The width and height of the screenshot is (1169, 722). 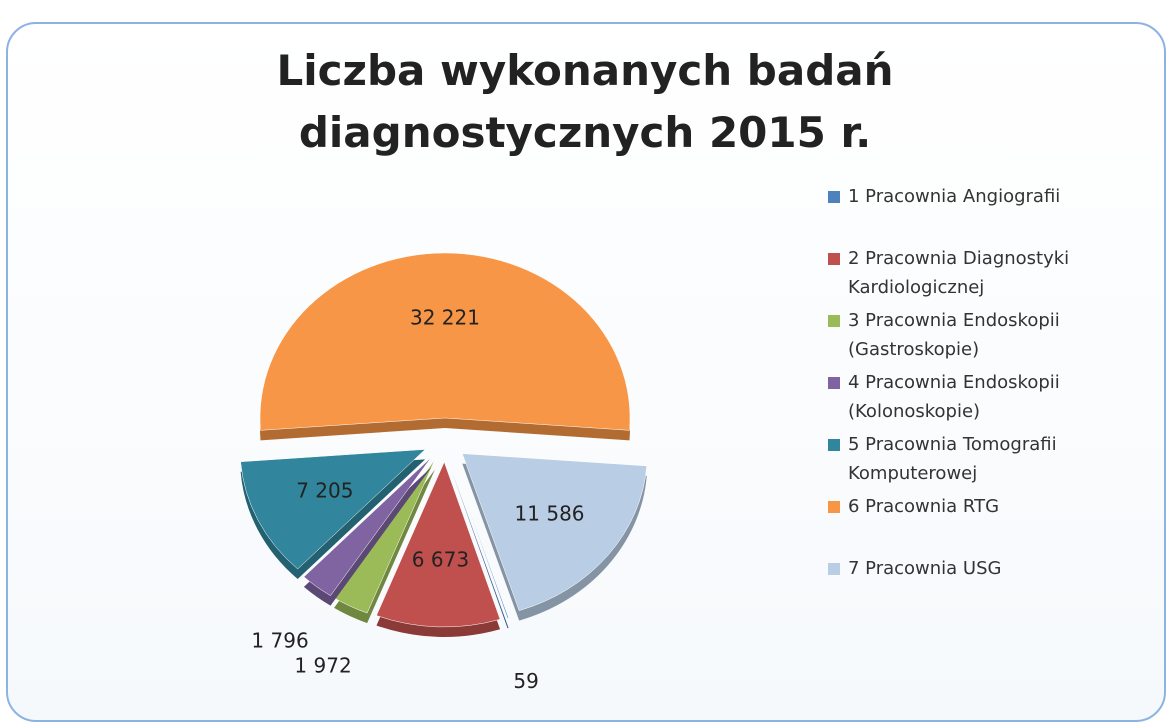 I want to click on legend-item: 4 Pracownia Endoskopii (Kolonoskopie), so click(x=988, y=399).